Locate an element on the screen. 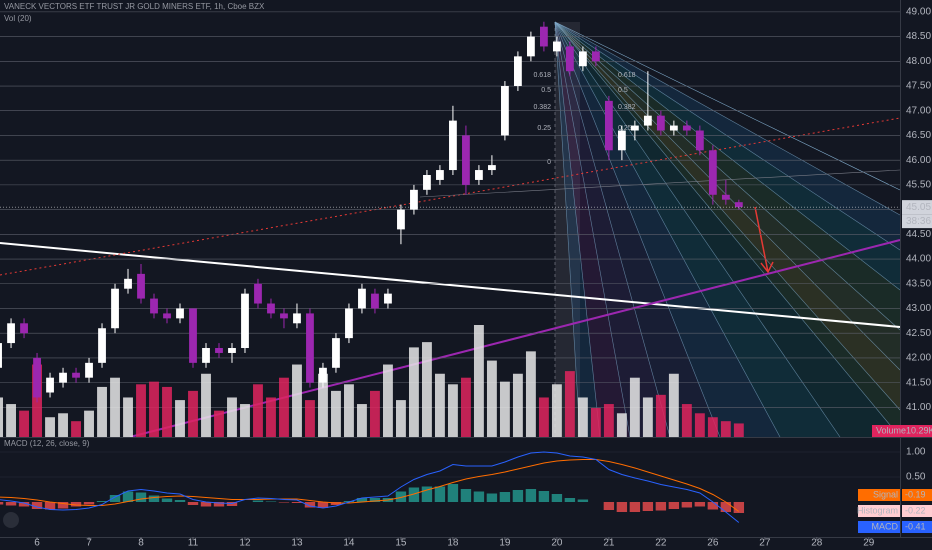 Image resolution: width=932 pixels, height=550 pixels. y-tick-label: 0.50 is located at coordinates (916, 477).